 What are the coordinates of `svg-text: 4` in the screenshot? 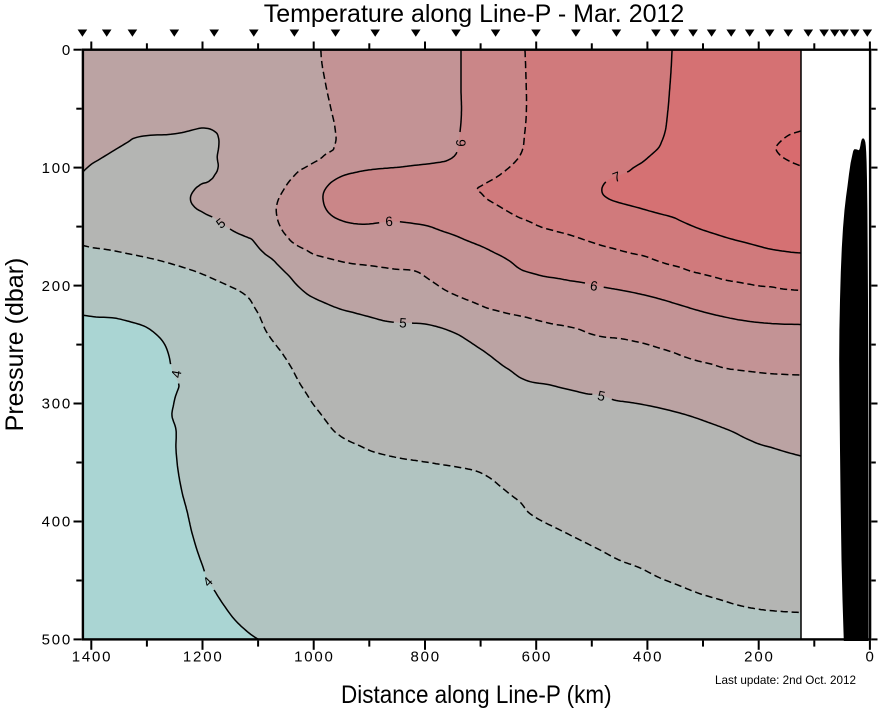 It's located at (176, 374).